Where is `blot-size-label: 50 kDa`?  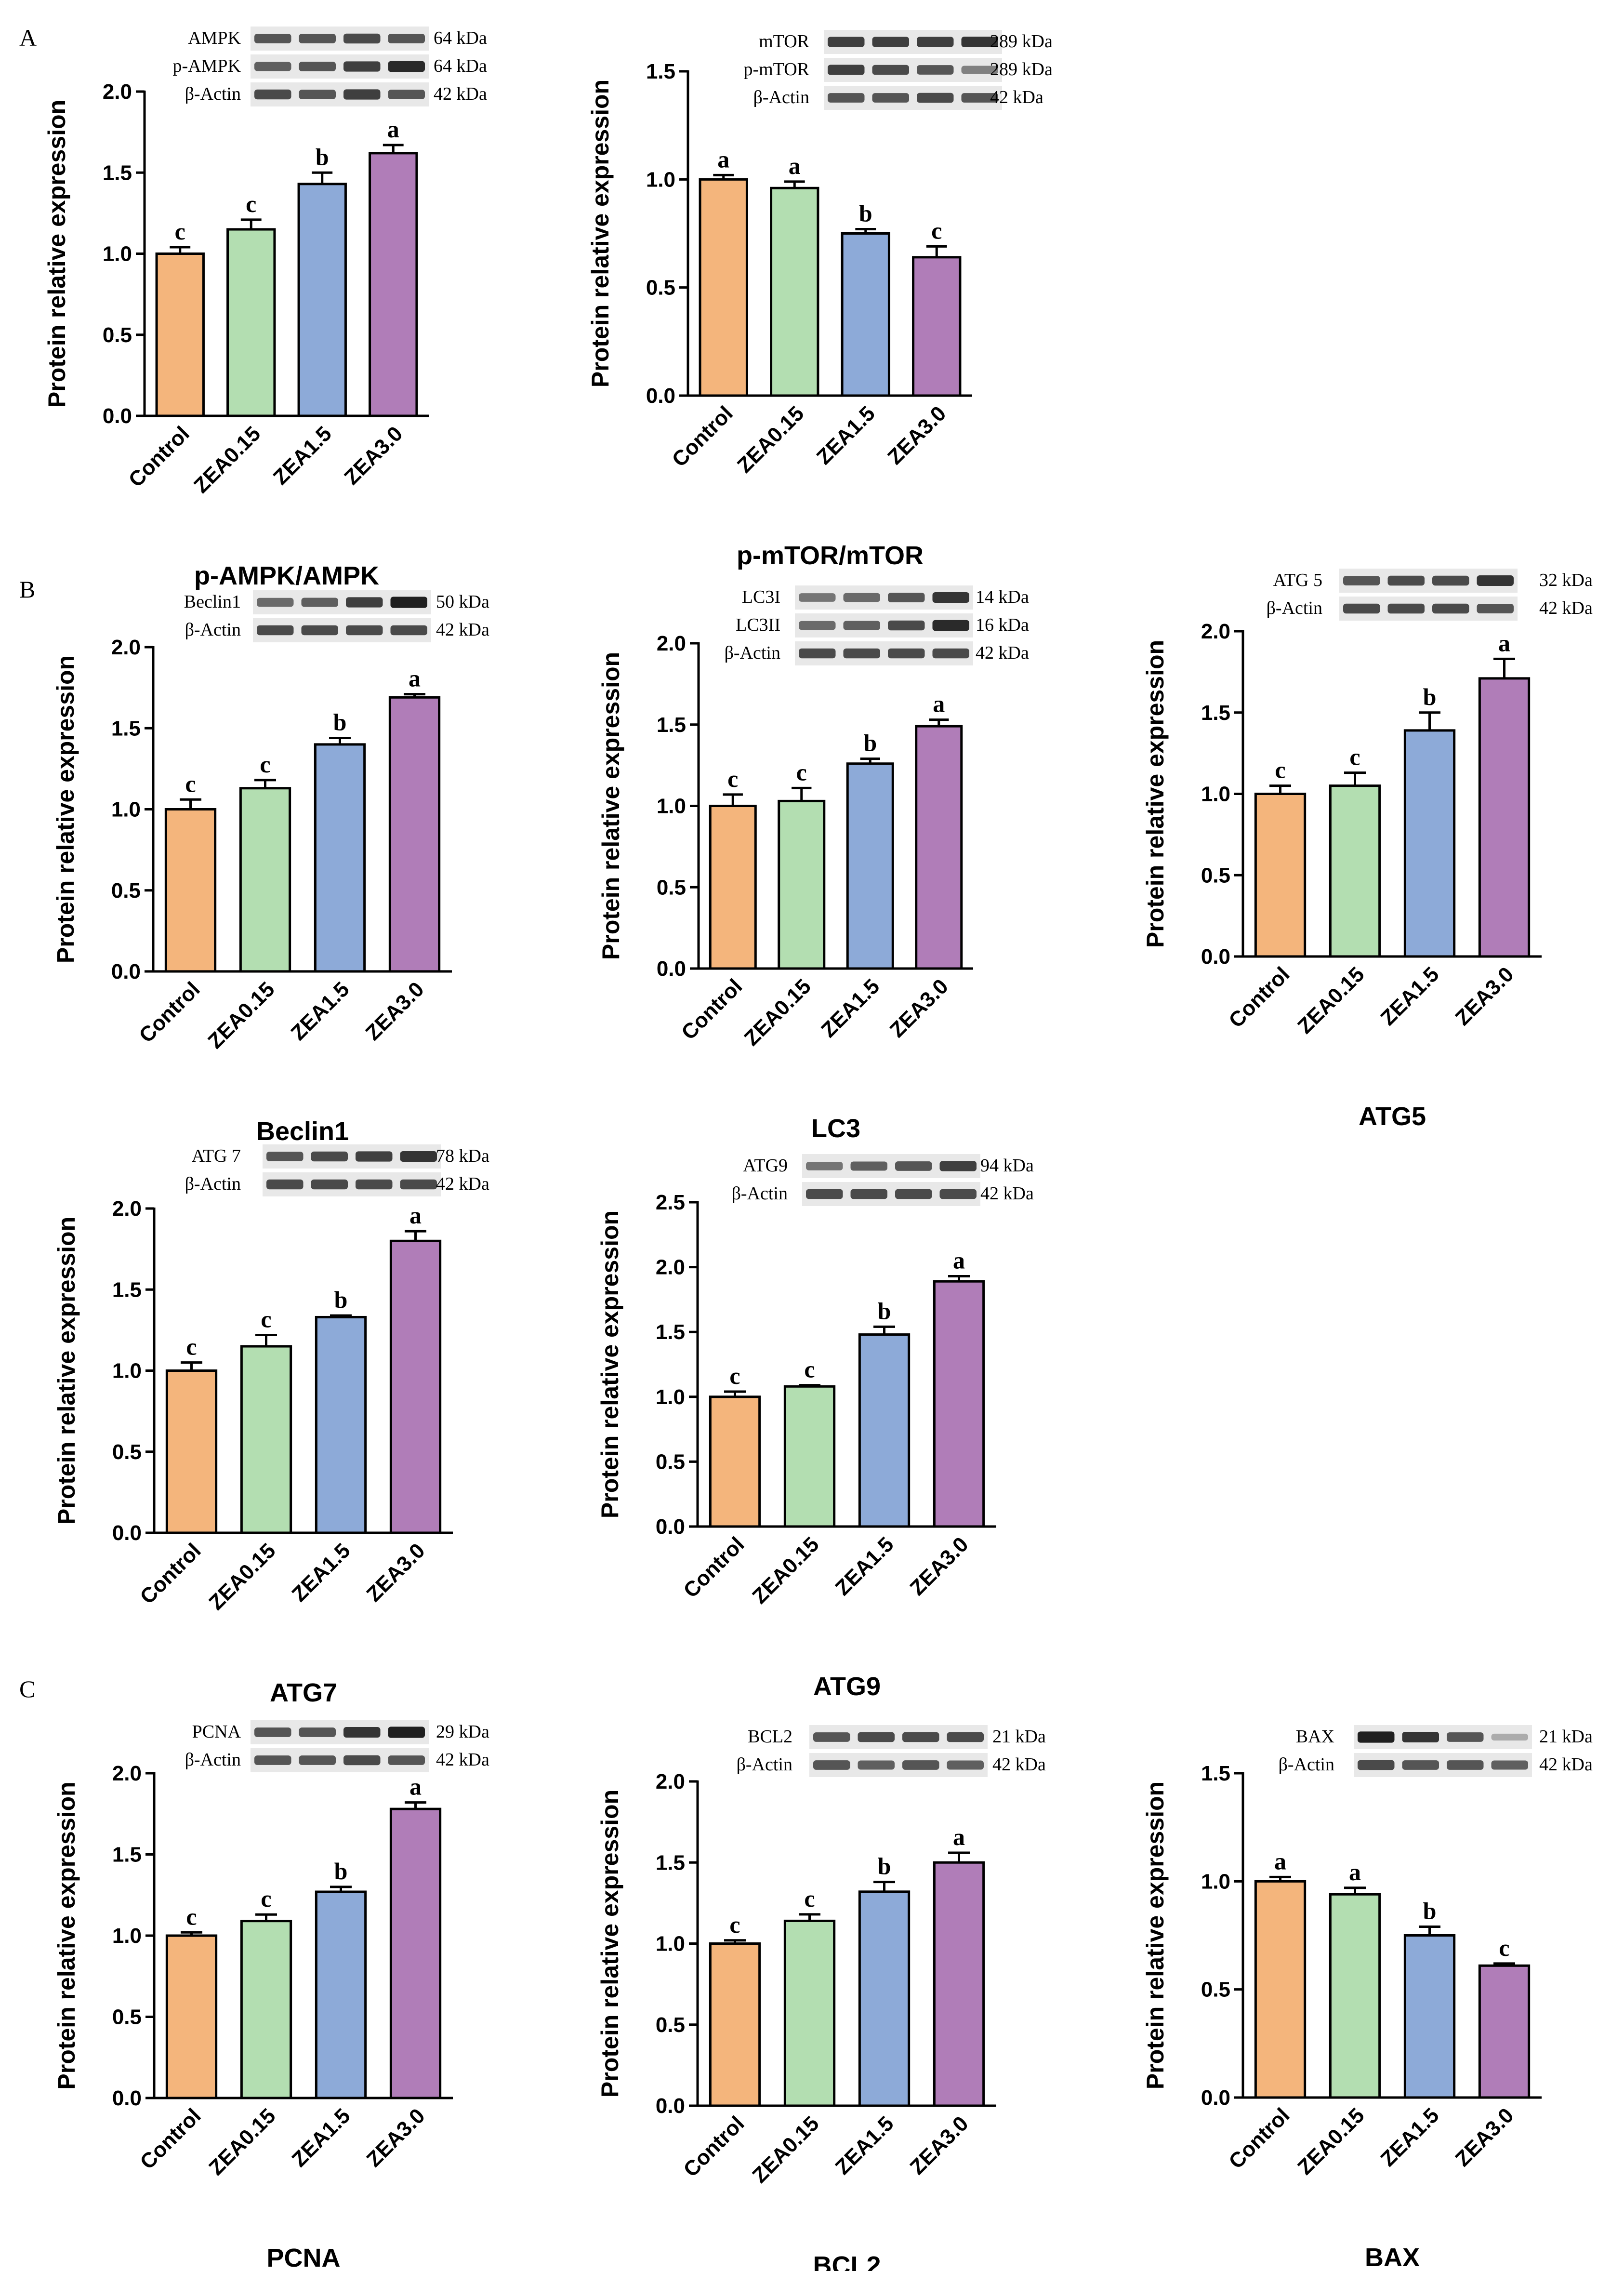
blot-size-label: 50 kDa is located at coordinates (462, 602).